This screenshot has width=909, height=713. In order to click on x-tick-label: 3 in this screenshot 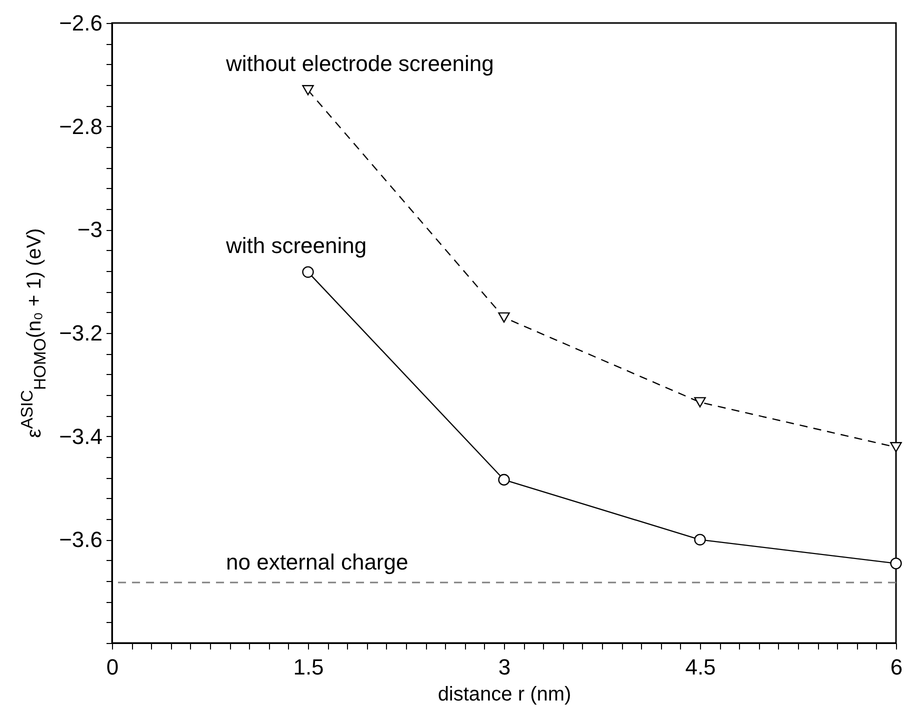, I will do `click(504, 667)`.